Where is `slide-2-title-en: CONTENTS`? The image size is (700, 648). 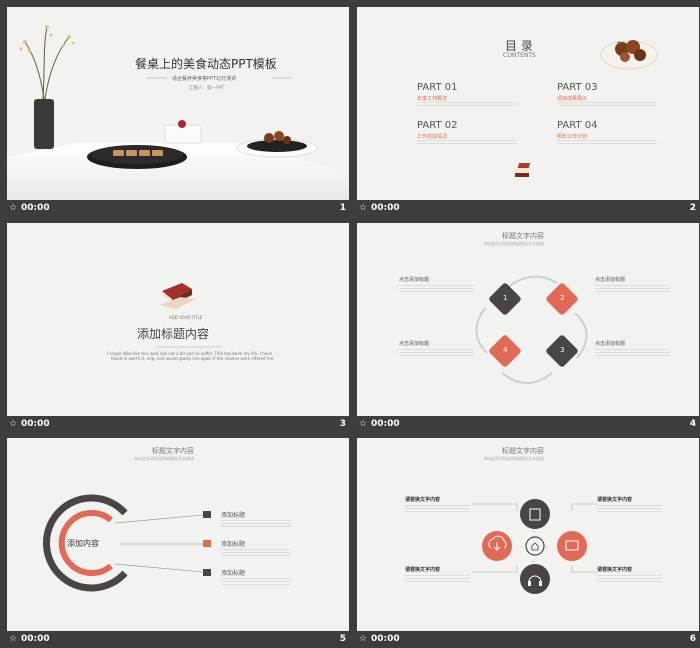
slide-2-title-en: CONTENTS is located at coordinates (519, 55).